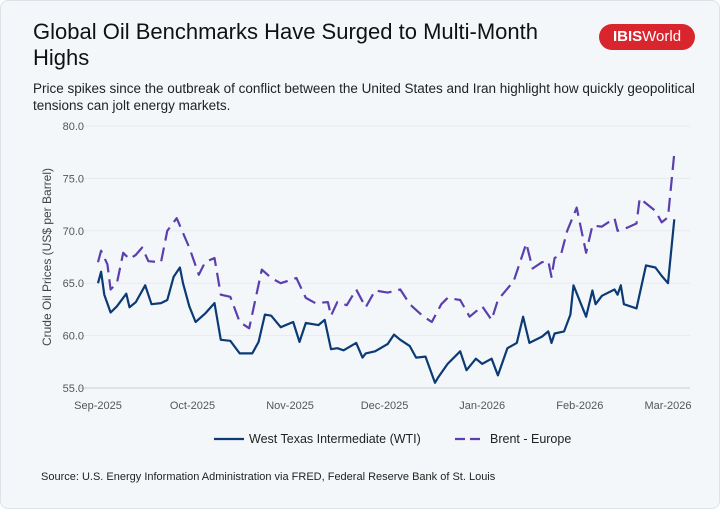 The height and width of the screenshot is (509, 720). I want to click on y-tick-label: 60.0, so click(73, 337).